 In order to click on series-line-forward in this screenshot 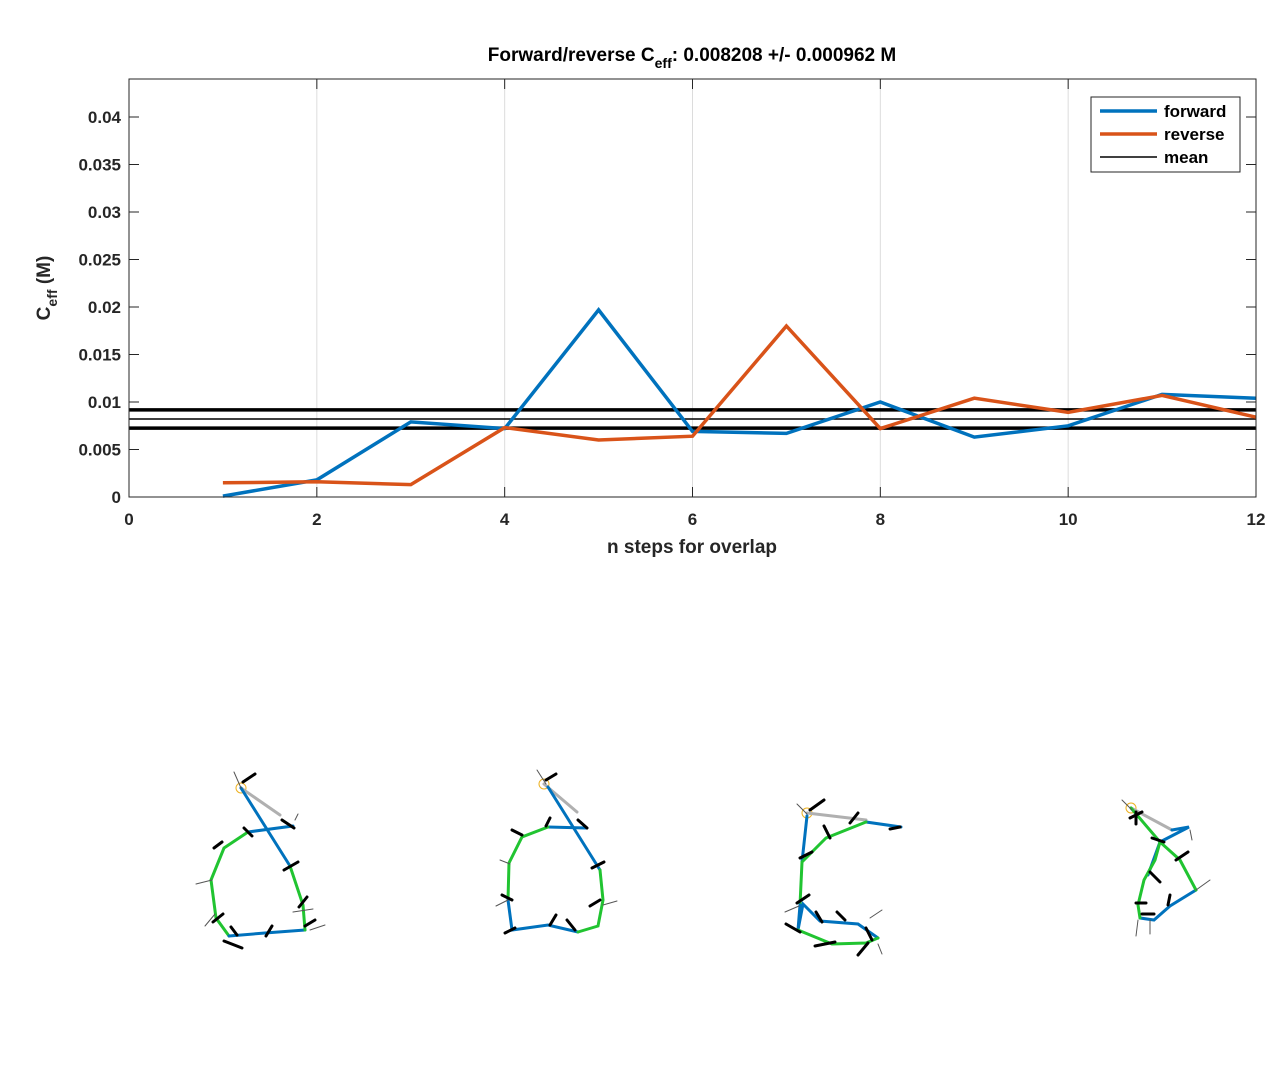, I will do `click(739, 402)`.